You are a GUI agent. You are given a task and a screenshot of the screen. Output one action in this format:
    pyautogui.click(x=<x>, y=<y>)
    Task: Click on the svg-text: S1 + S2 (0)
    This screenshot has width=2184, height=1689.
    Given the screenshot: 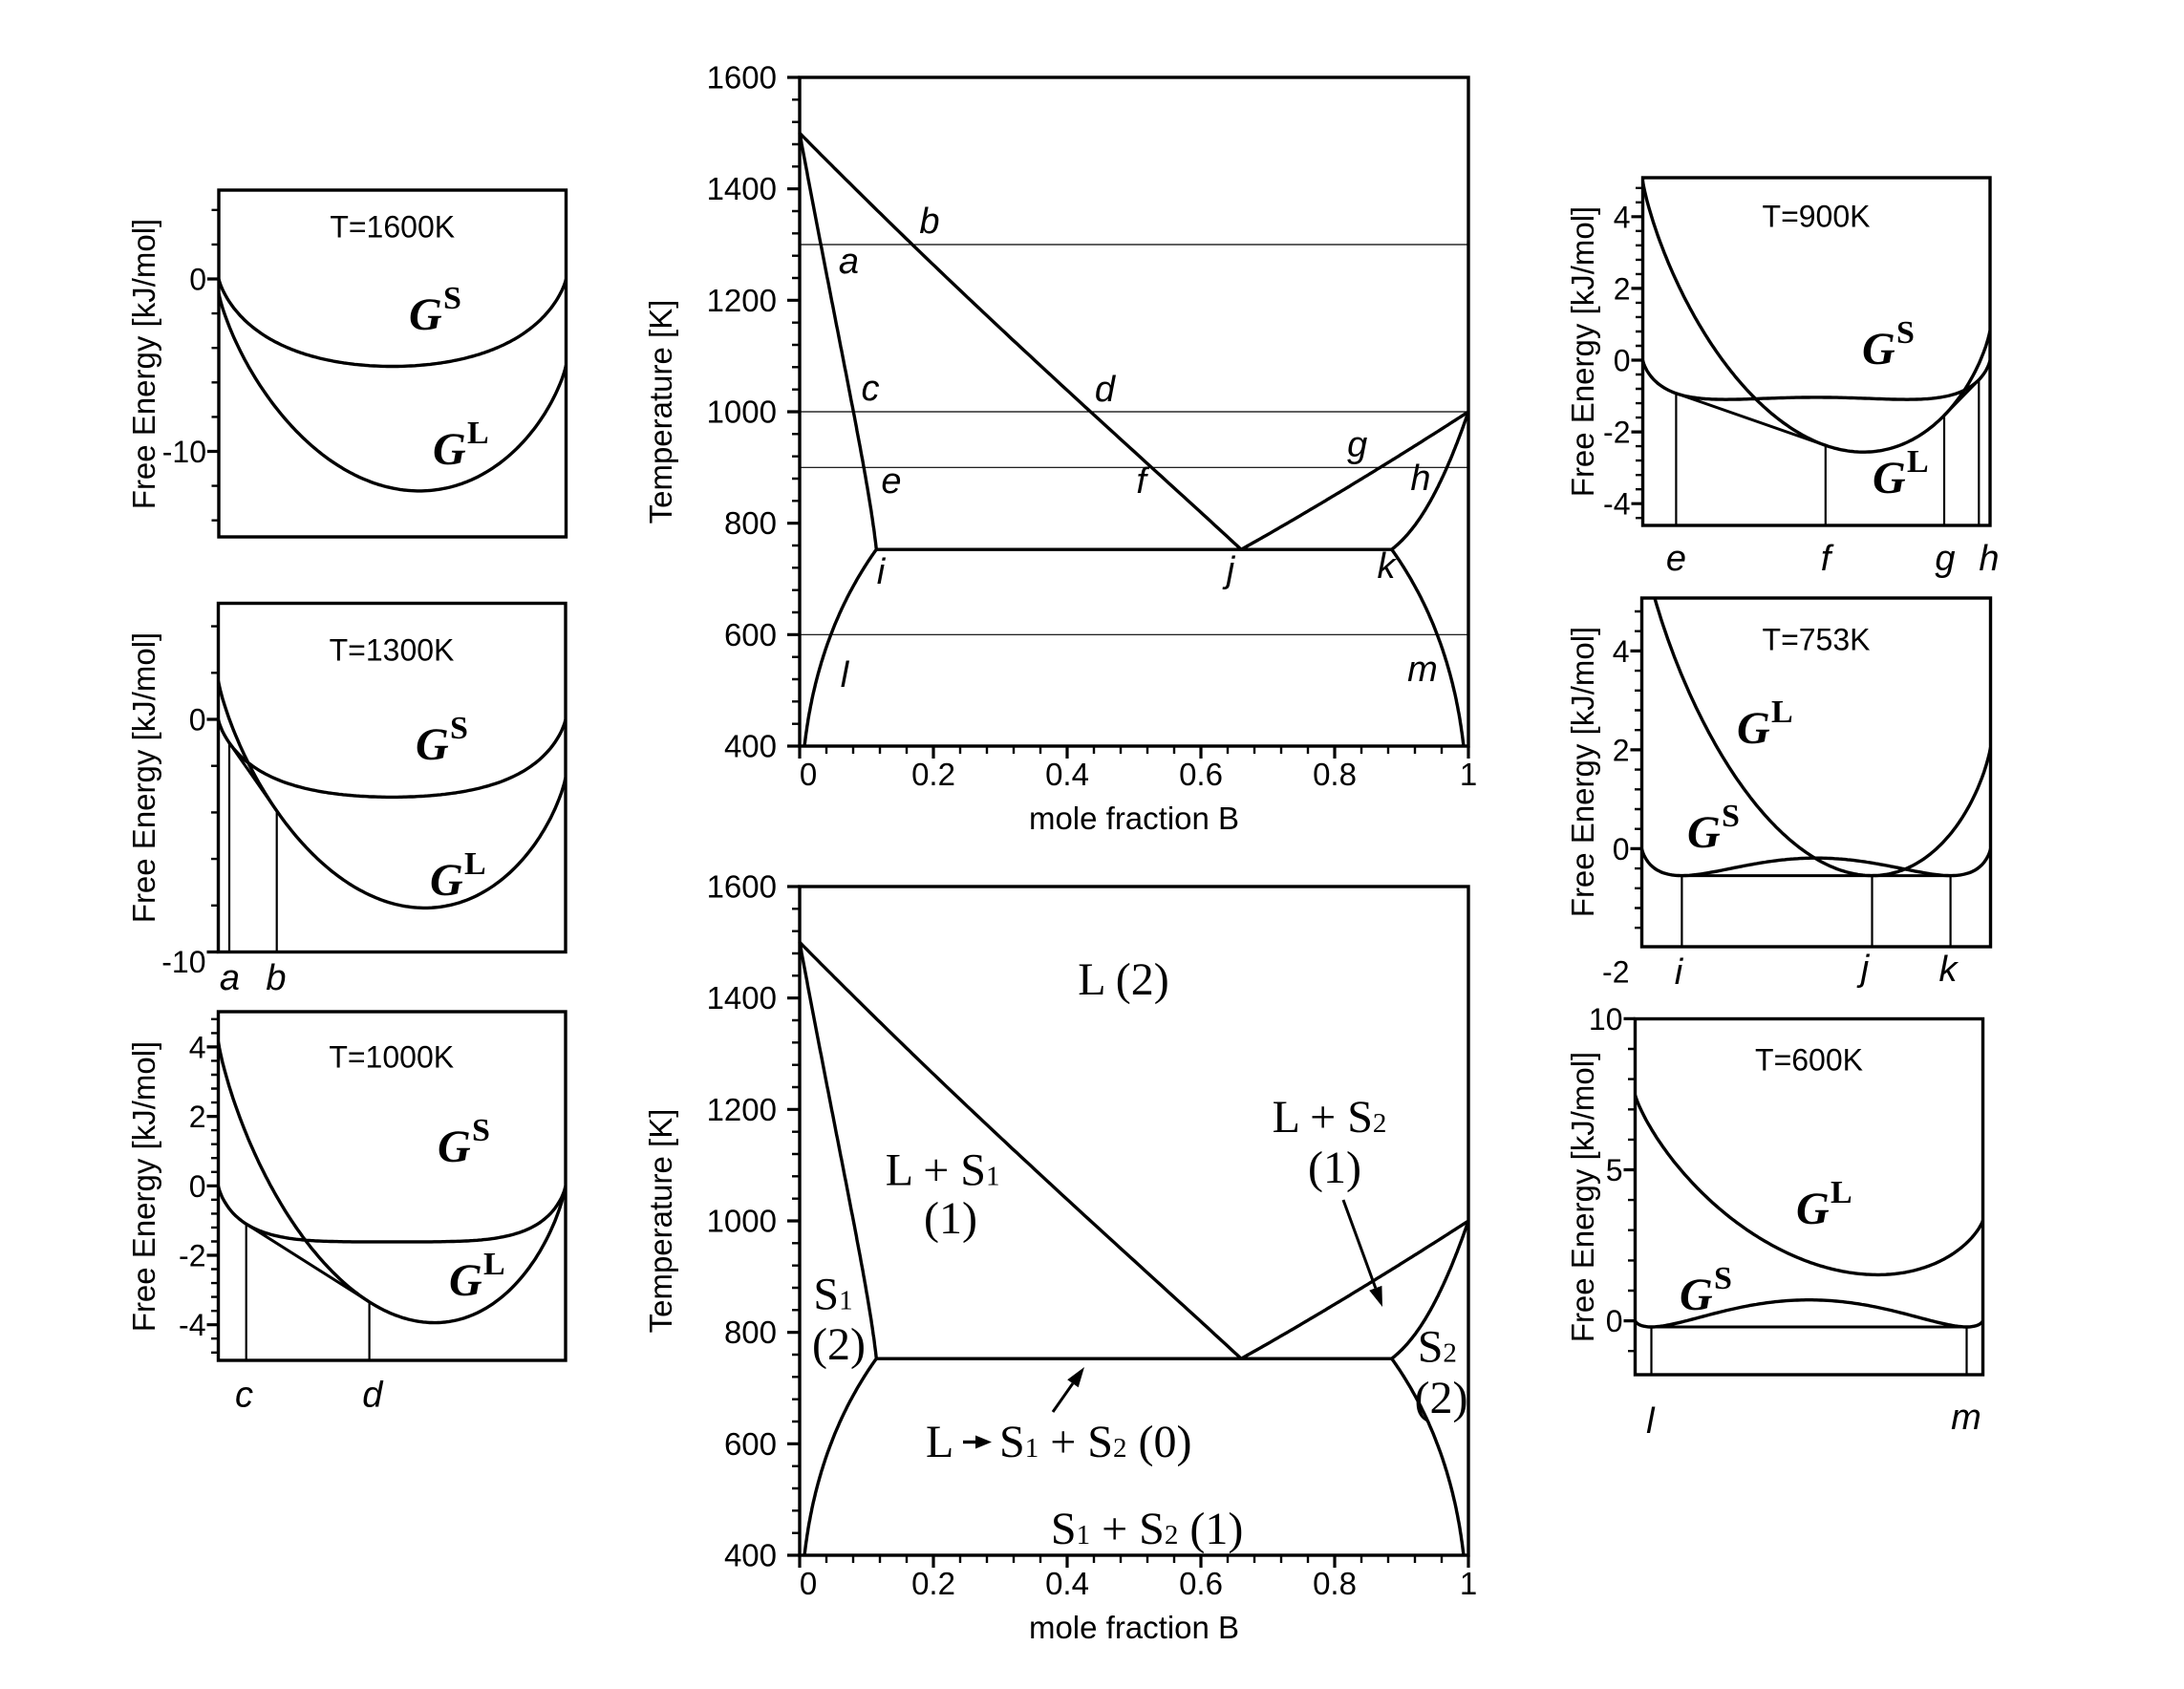 What is the action you would take?
    pyautogui.click(x=1095, y=1442)
    